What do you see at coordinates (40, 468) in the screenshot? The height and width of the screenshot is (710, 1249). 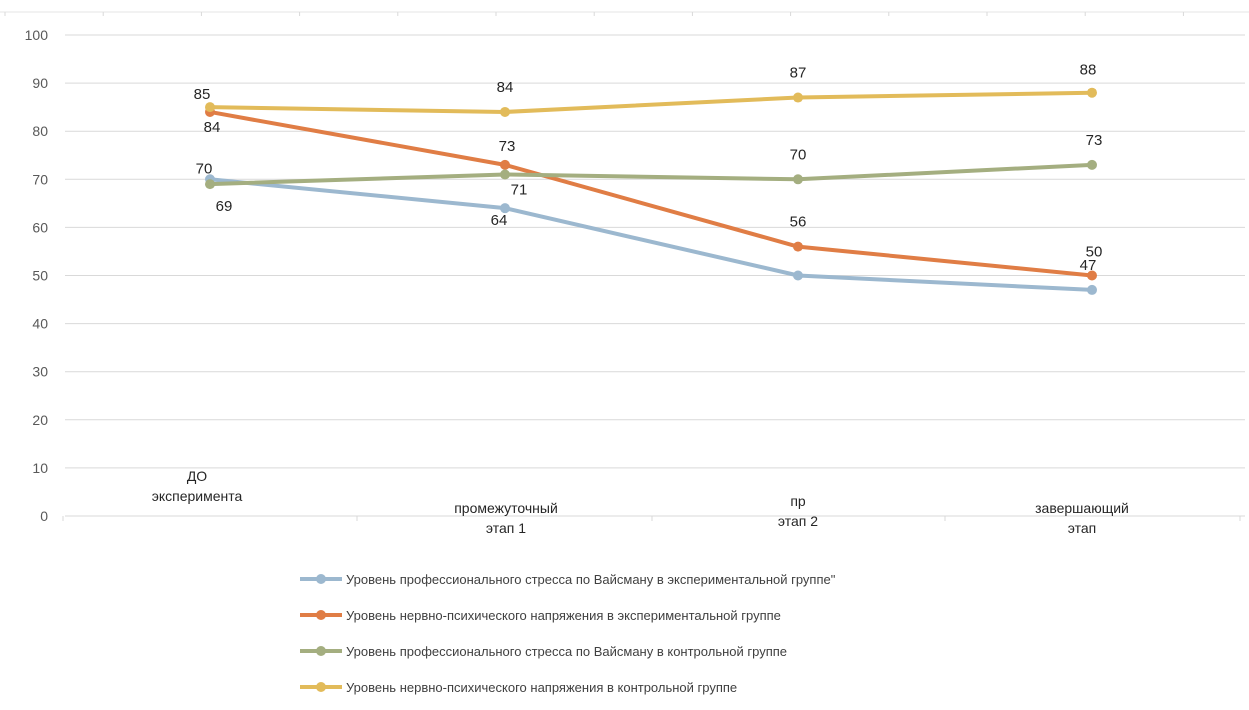 I see `y-tick-label: 10` at bounding box center [40, 468].